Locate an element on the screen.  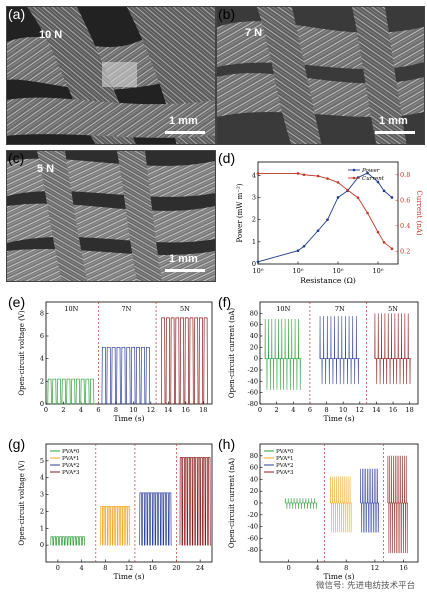
x-axis-label-d: Resistance (Ω) is located at coordinates (328, 280).